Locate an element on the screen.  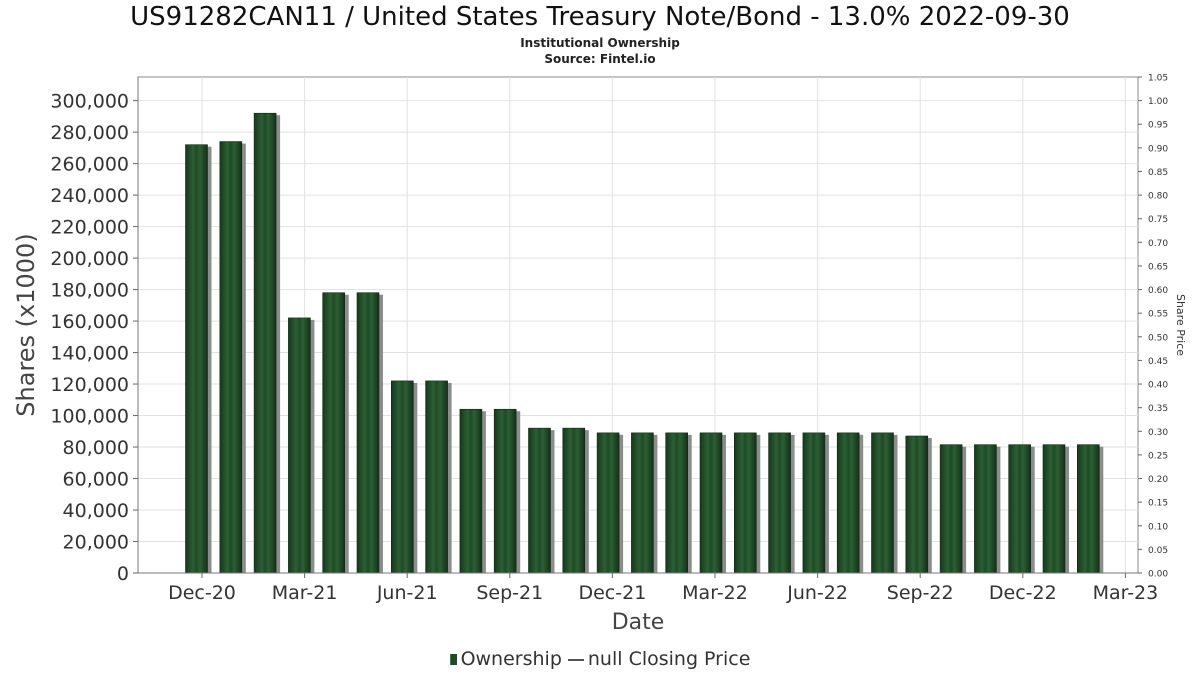
y2-tick-label: 0.85 is located at coordinates (1158, 173).